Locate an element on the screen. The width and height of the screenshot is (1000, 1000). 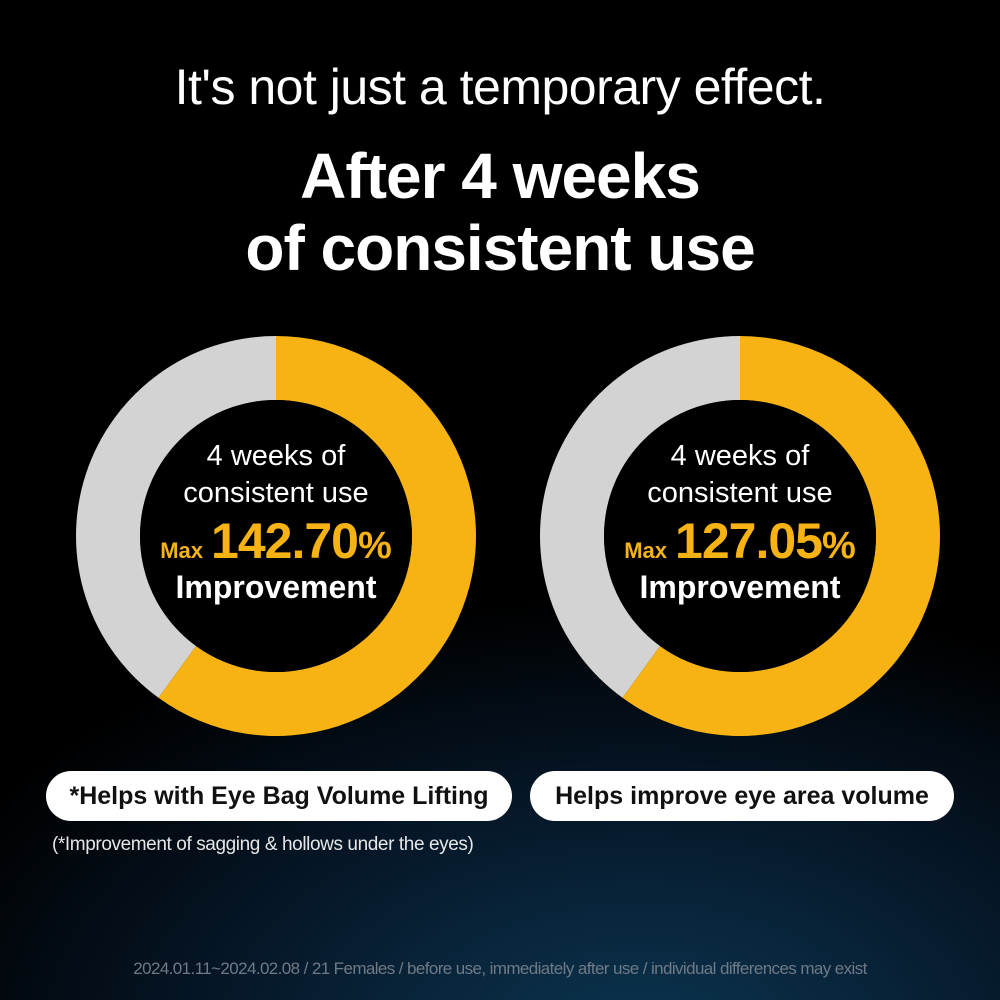
title-line-2: of consistent use is located at coordinates (500, 248).